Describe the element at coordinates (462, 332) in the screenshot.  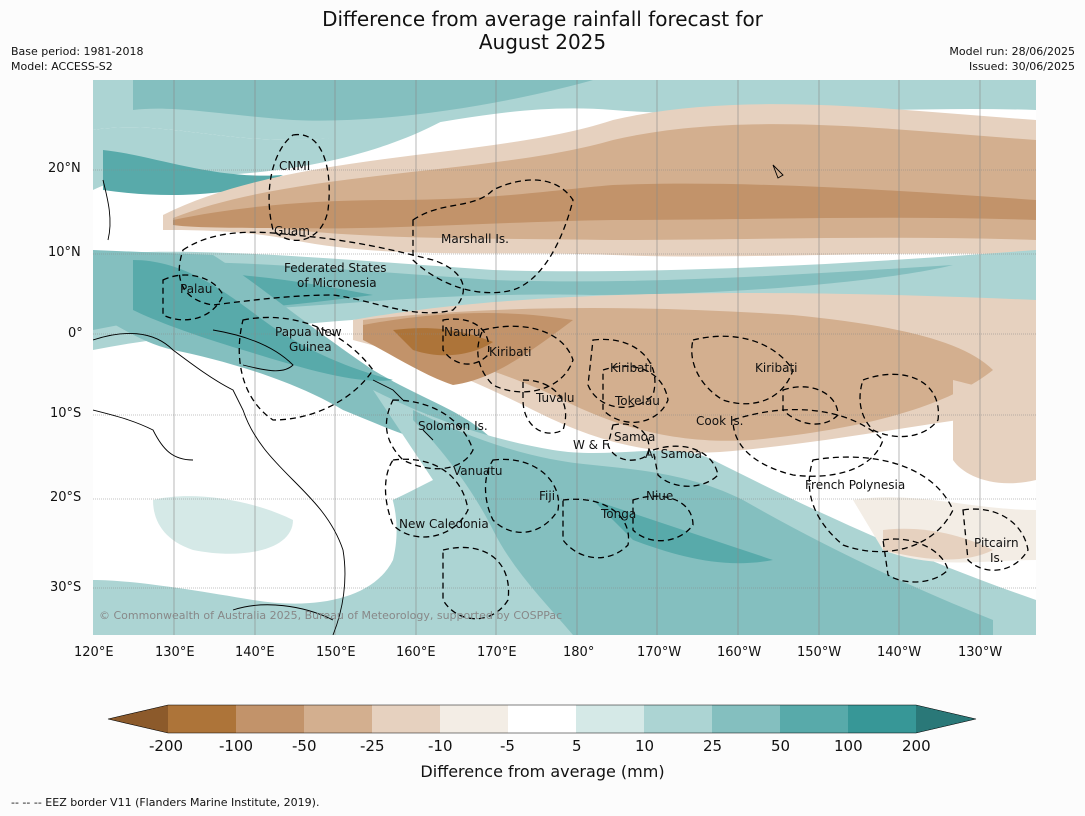
I see `label-nauru: Nauru` at that location.